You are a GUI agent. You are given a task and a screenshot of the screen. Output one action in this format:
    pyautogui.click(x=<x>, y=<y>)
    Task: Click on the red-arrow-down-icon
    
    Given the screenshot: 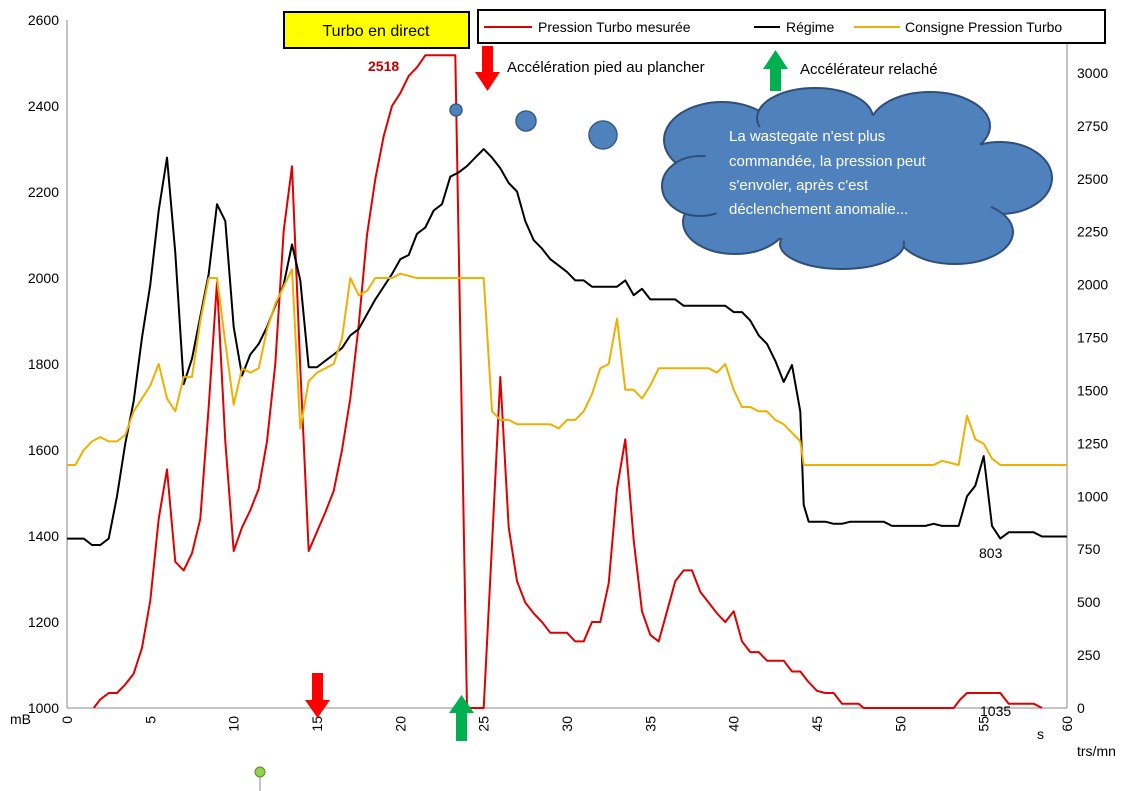 What is the action you would take?
    pyautogui.click(x=487, y=68)
    